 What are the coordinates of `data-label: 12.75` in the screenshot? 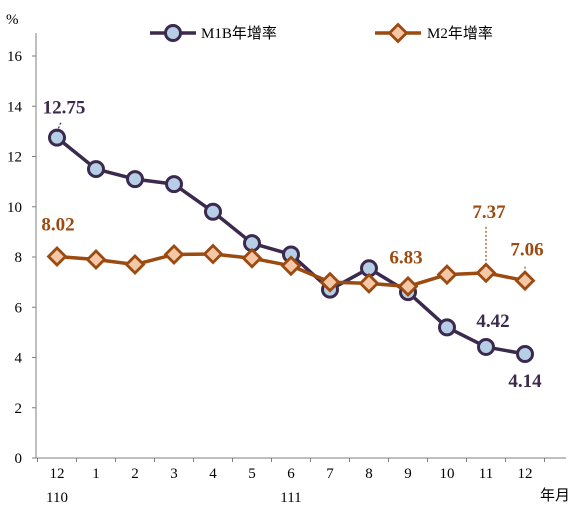 It's located at (64, 108).